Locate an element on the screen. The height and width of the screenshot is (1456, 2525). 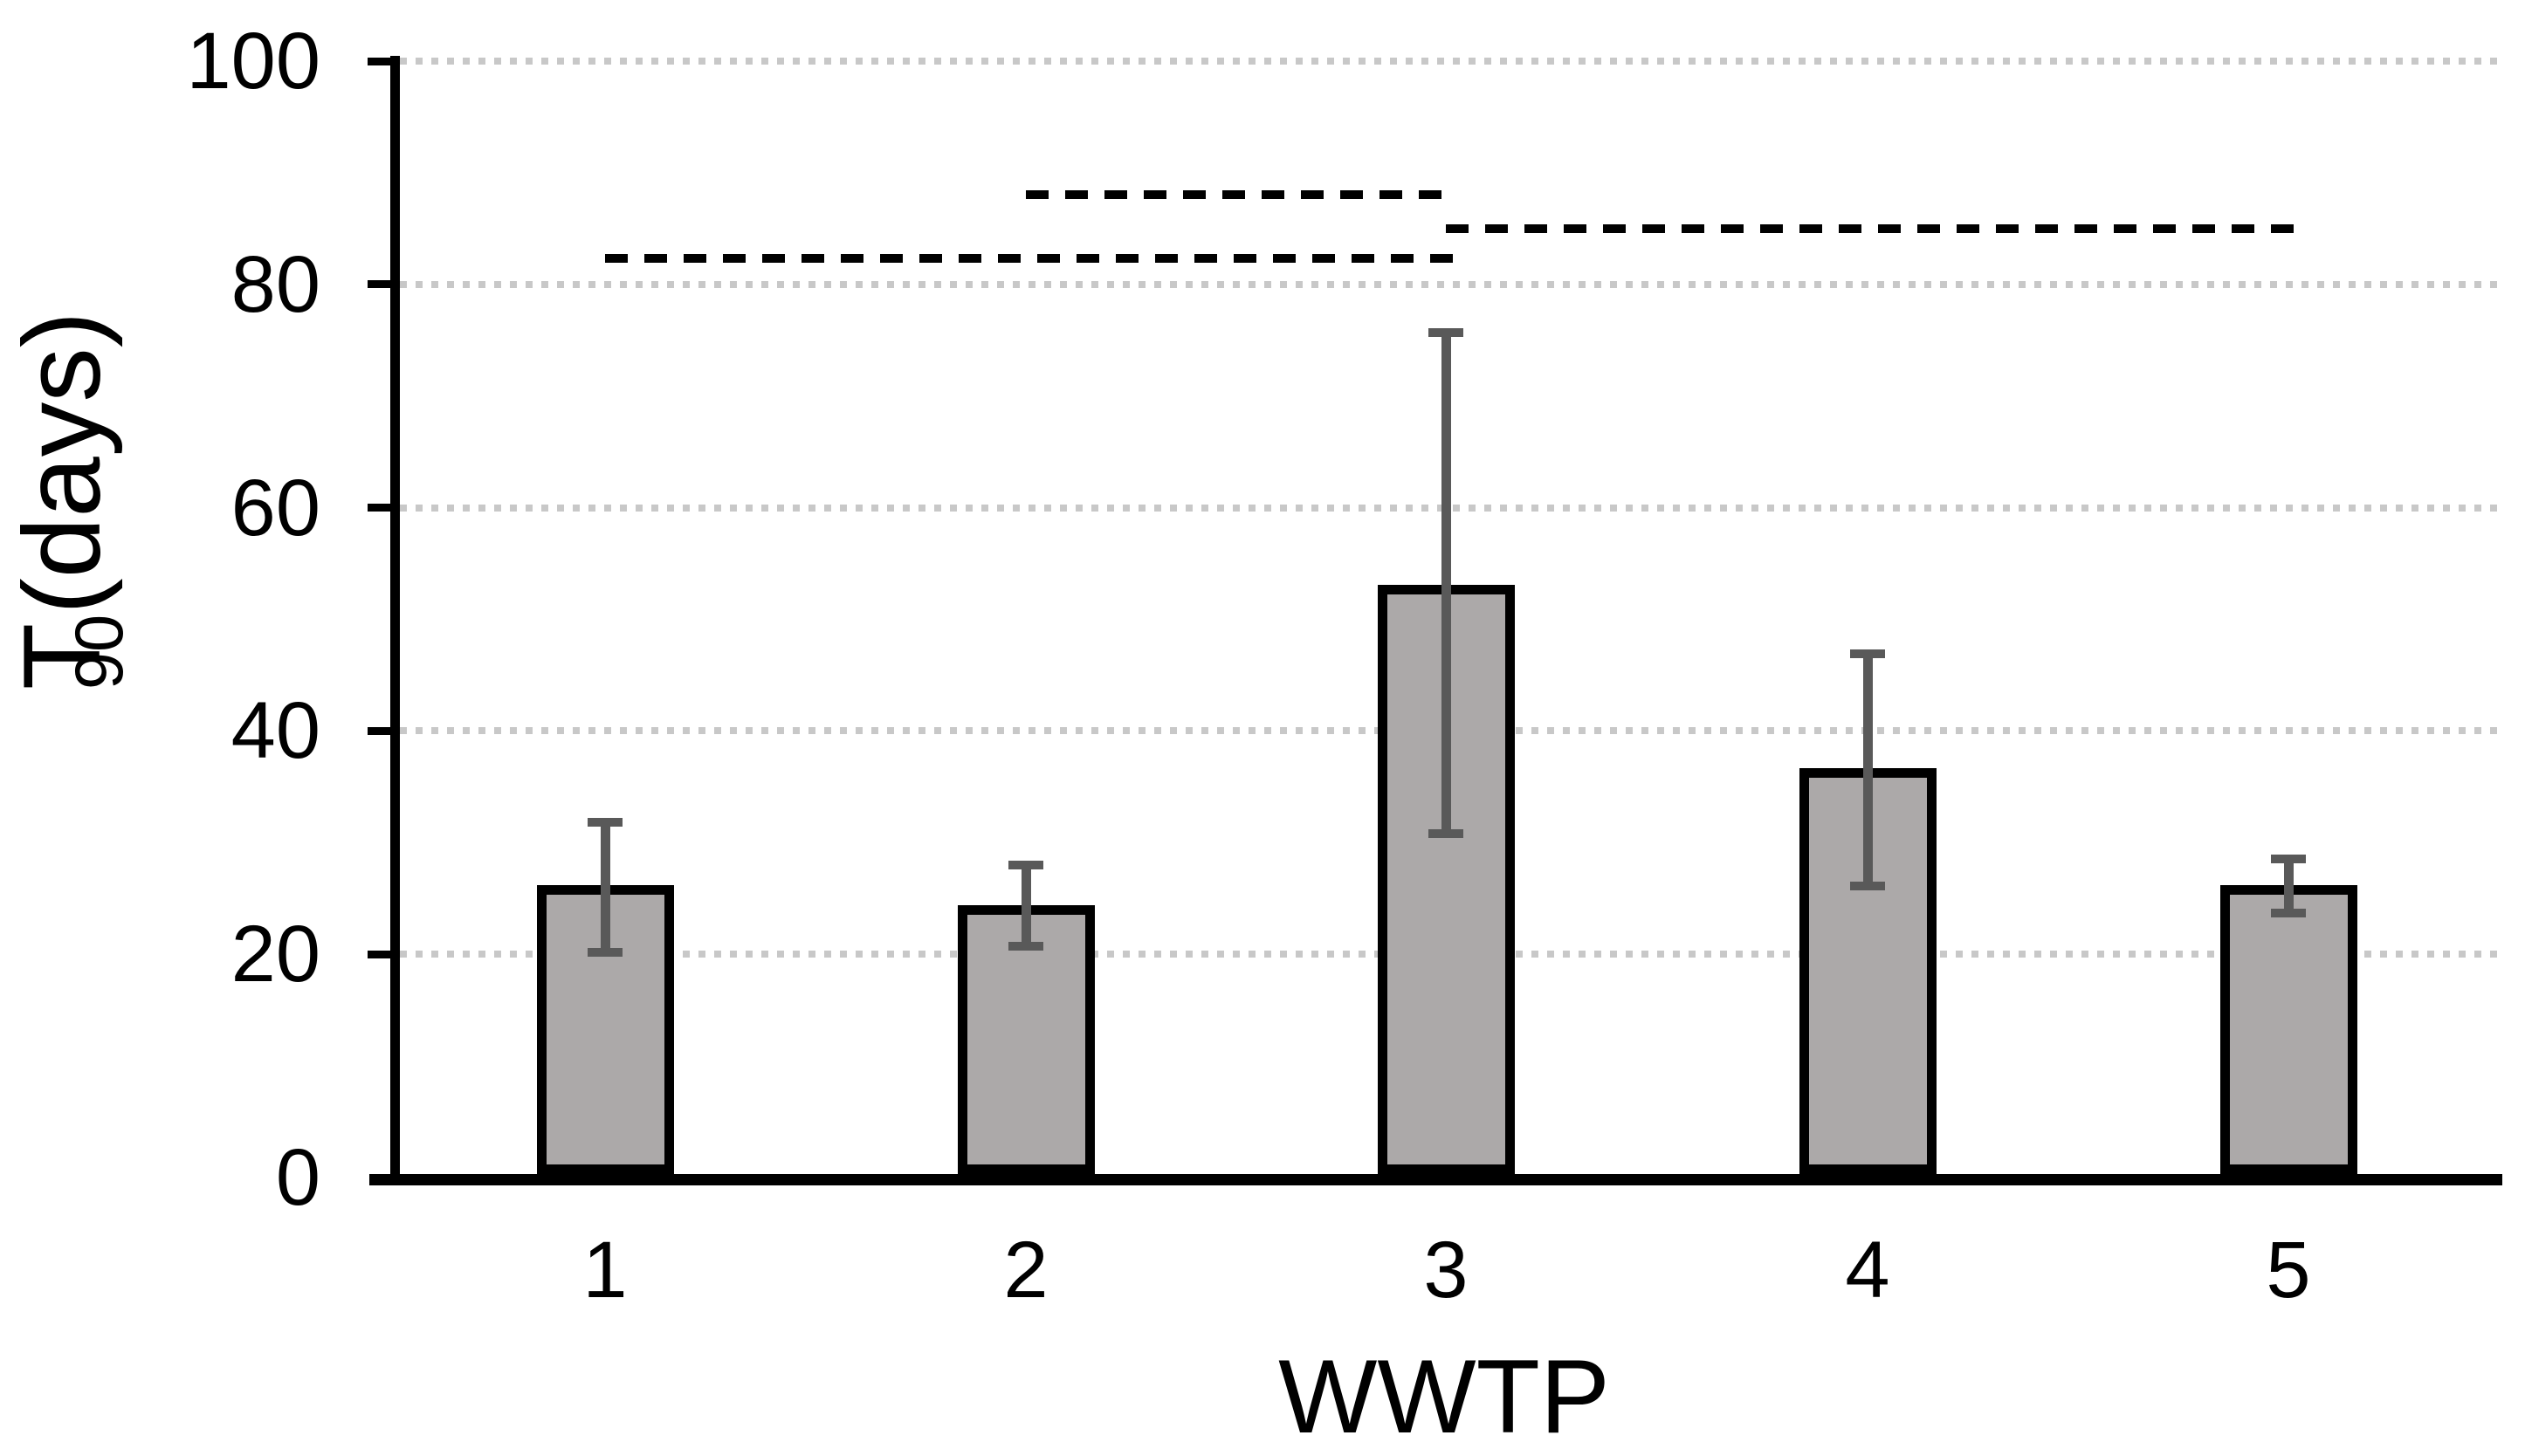
x-category-label-2: 2 is located at coordinates (1026, 1270).